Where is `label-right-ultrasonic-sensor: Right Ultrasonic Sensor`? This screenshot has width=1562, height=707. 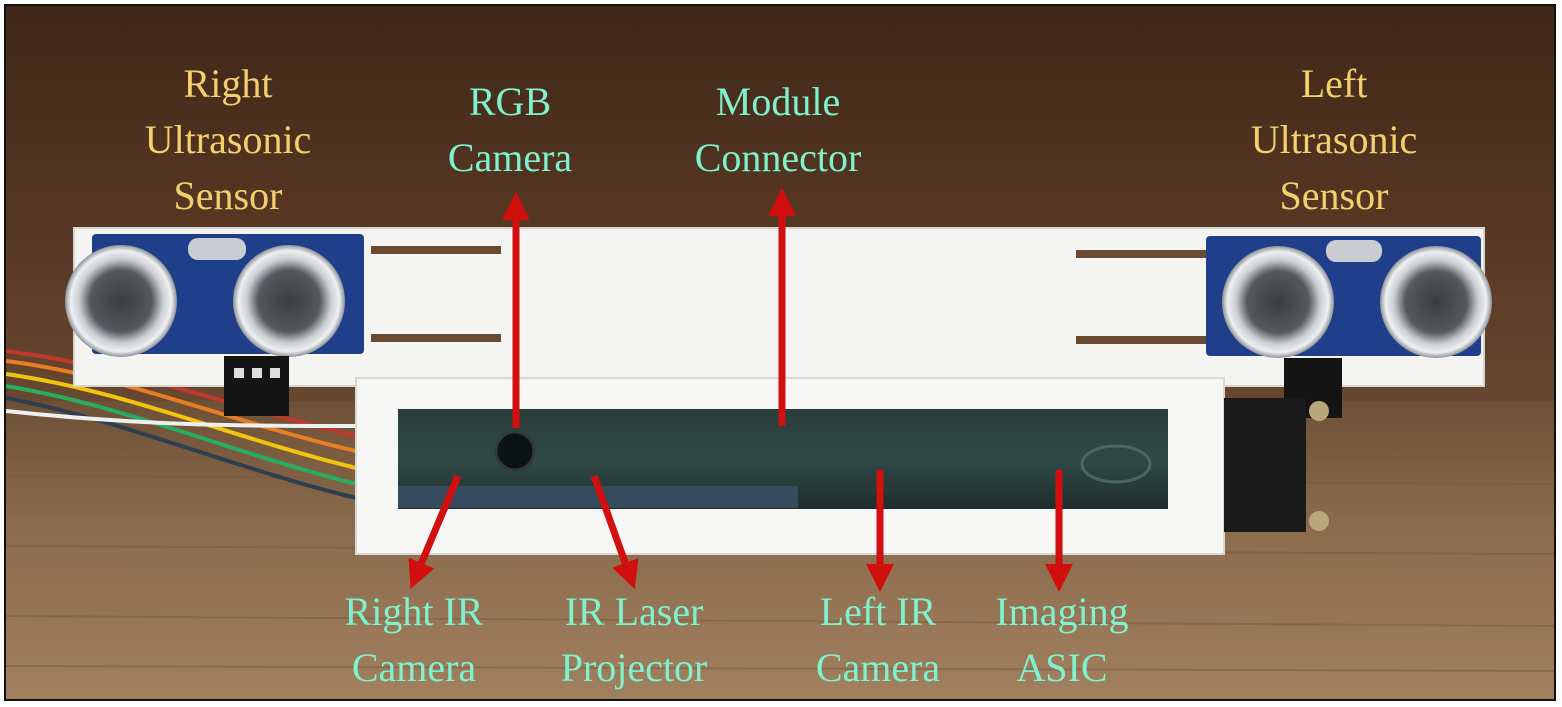
label-right-ultrasonic-sensor: Right Ultrasonic Sensor is located at coordinates (228, 139).